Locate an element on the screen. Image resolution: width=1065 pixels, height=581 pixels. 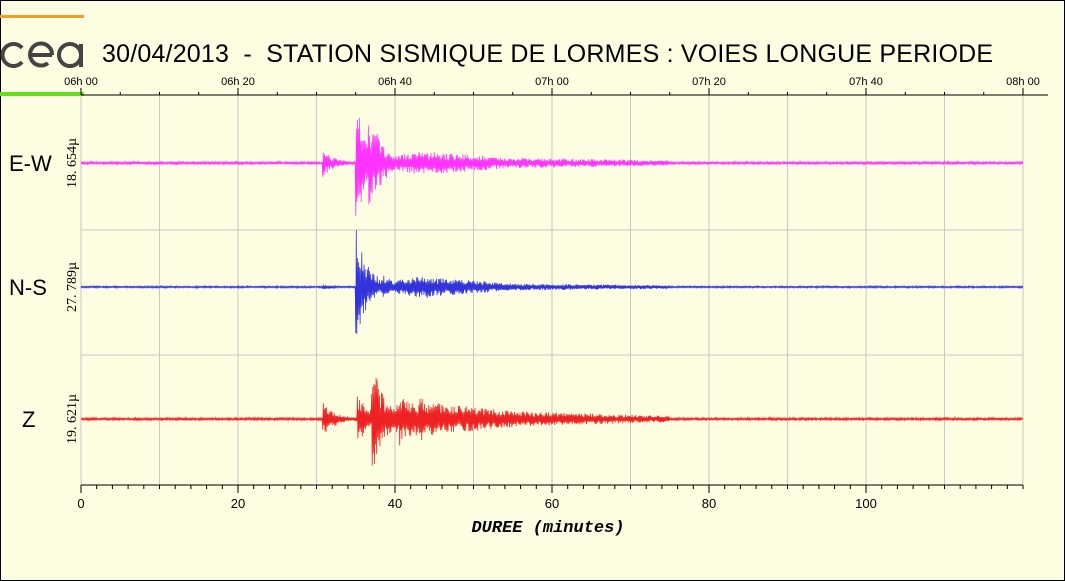
trace-scale-label: 19. 621µ is located at coordinates (72, 419).